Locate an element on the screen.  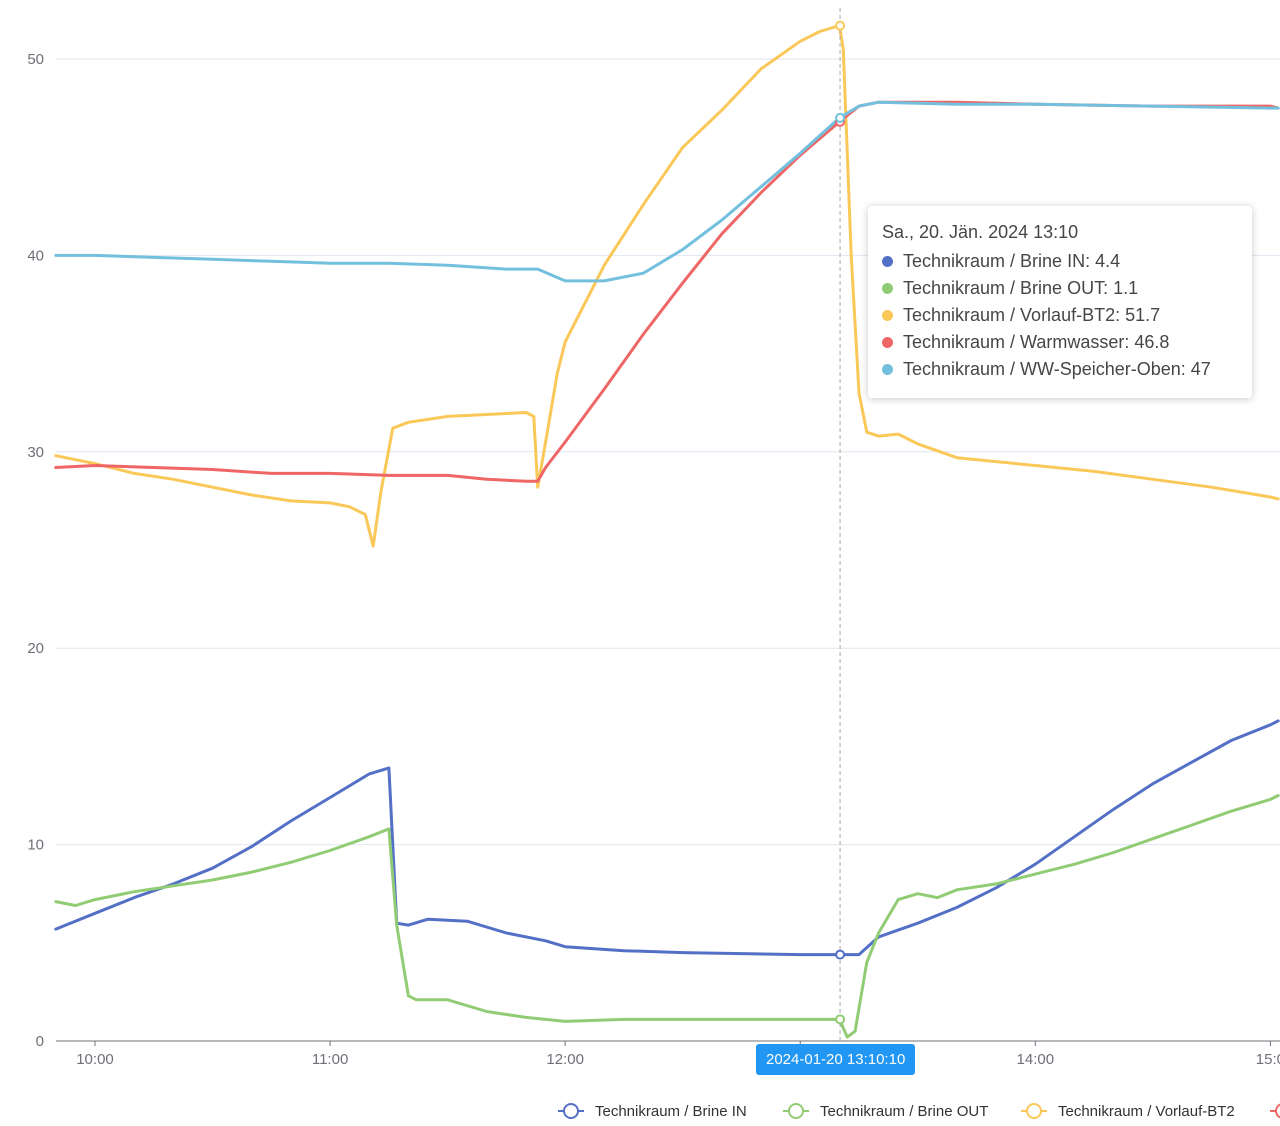
tooltip-row-vorlauf: Technikraum / Vorlauf-BT2: 51.7 is located at coordinates (1060, 315).